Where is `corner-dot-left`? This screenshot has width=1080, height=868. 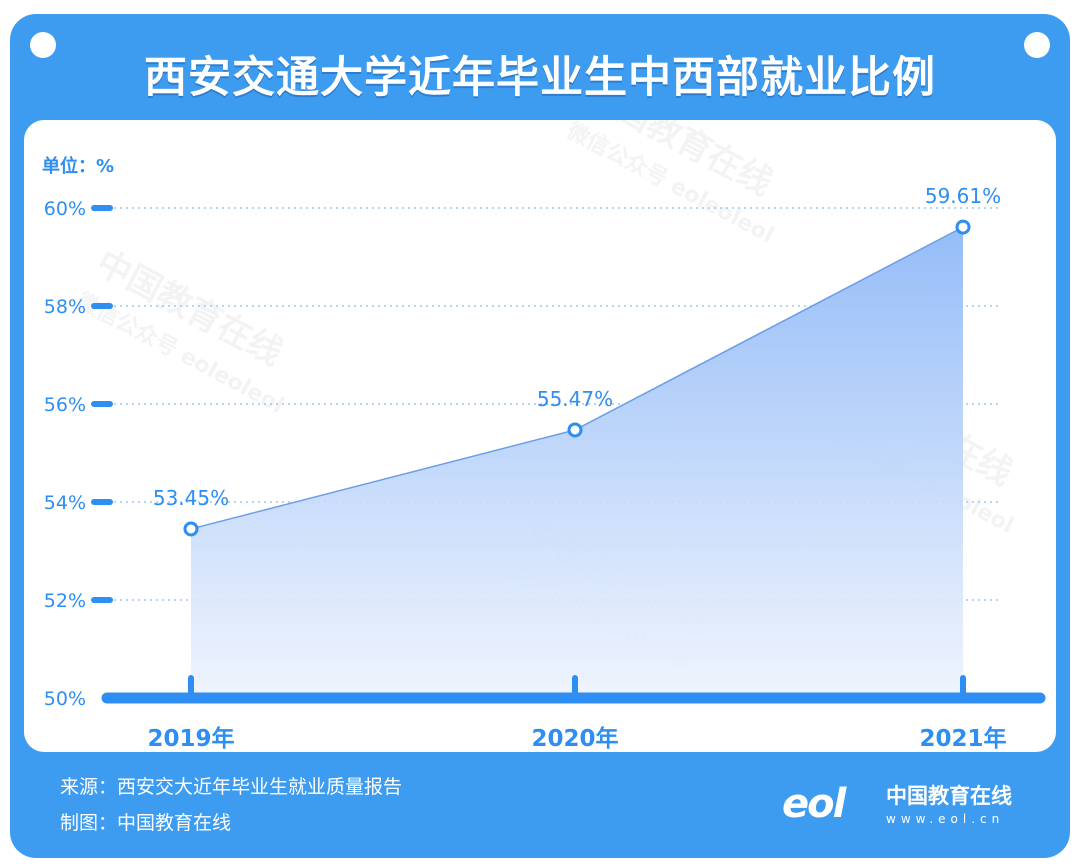
corner-dot-left is located at coordinates (43, 45).